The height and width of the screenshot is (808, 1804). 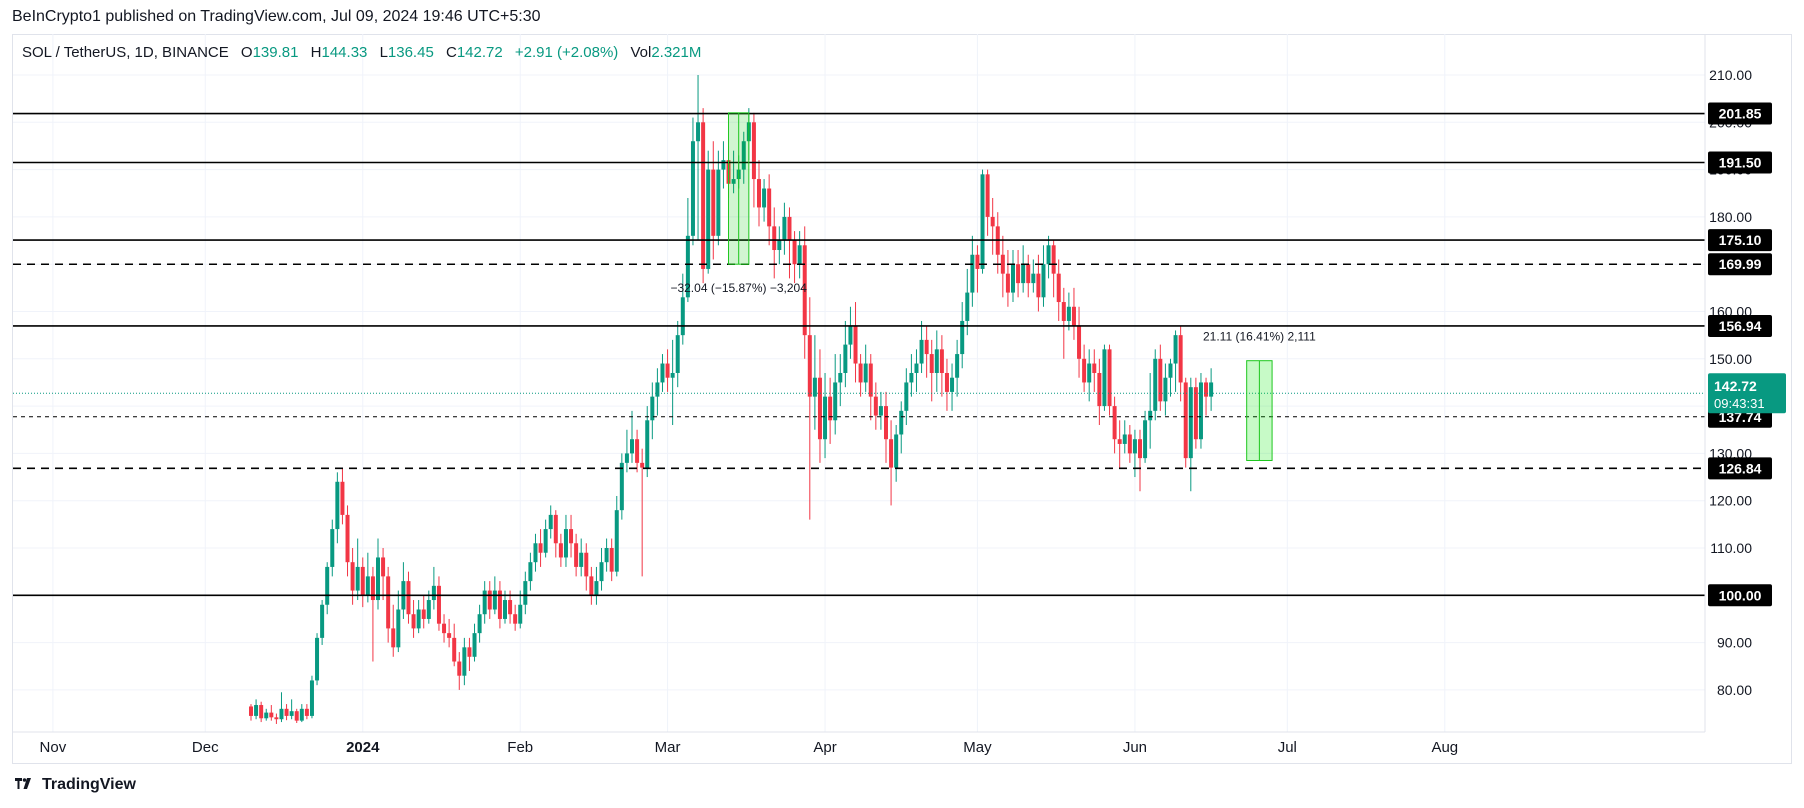 I want to click on time-tick-label: May, so click(x=977, y=747).